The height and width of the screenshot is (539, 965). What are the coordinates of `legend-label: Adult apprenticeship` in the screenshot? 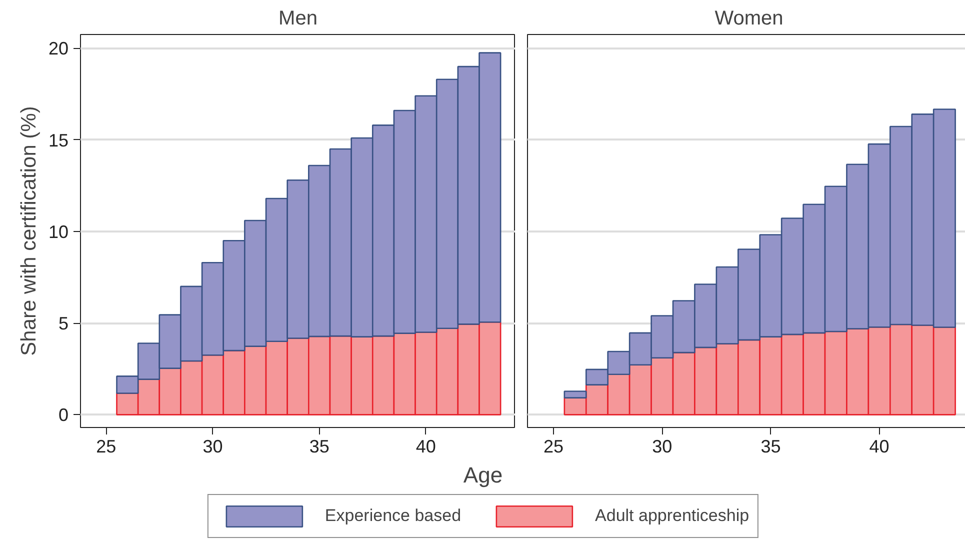 It's located at (672, 516).